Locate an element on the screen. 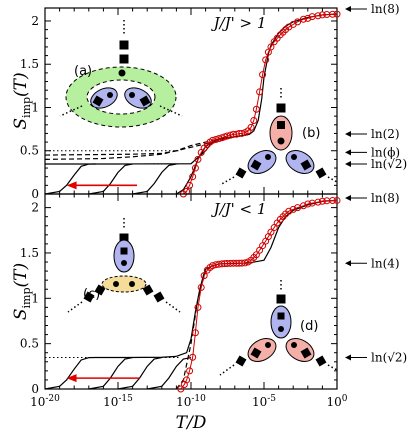 The width and height of the screenshot is (409, 434). inset-c: (c) is located at coordinates (124, 265).